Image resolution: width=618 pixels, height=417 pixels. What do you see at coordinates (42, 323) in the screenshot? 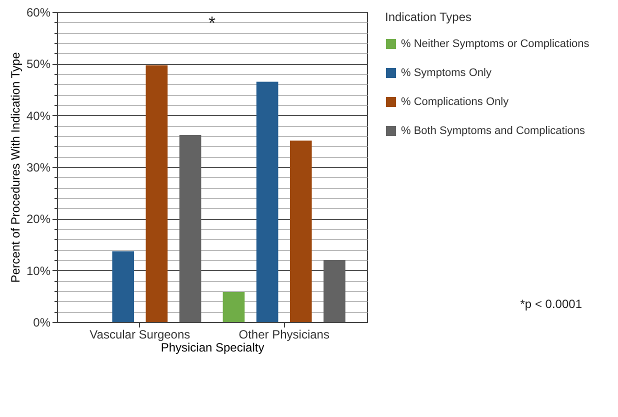
I see `y-tick-label: 0%` at bounding box center [42, 323].